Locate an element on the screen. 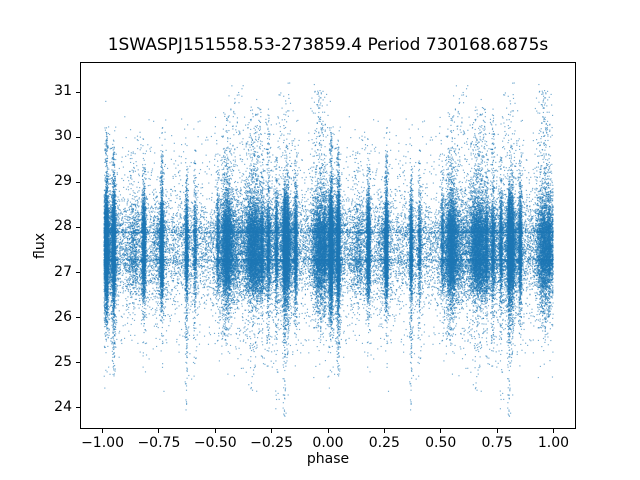  x-tick-label: −0.25 is located at coordinates (272, 443).